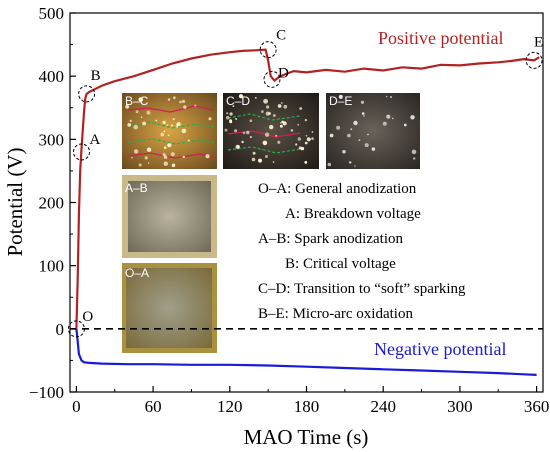 Image resolution: width=550 pixels, height=452 pixels. What do you see at coordinates (537, 406) in the screenshot?
I see `x-tick-label: 360` at bounding box center [537, 406].